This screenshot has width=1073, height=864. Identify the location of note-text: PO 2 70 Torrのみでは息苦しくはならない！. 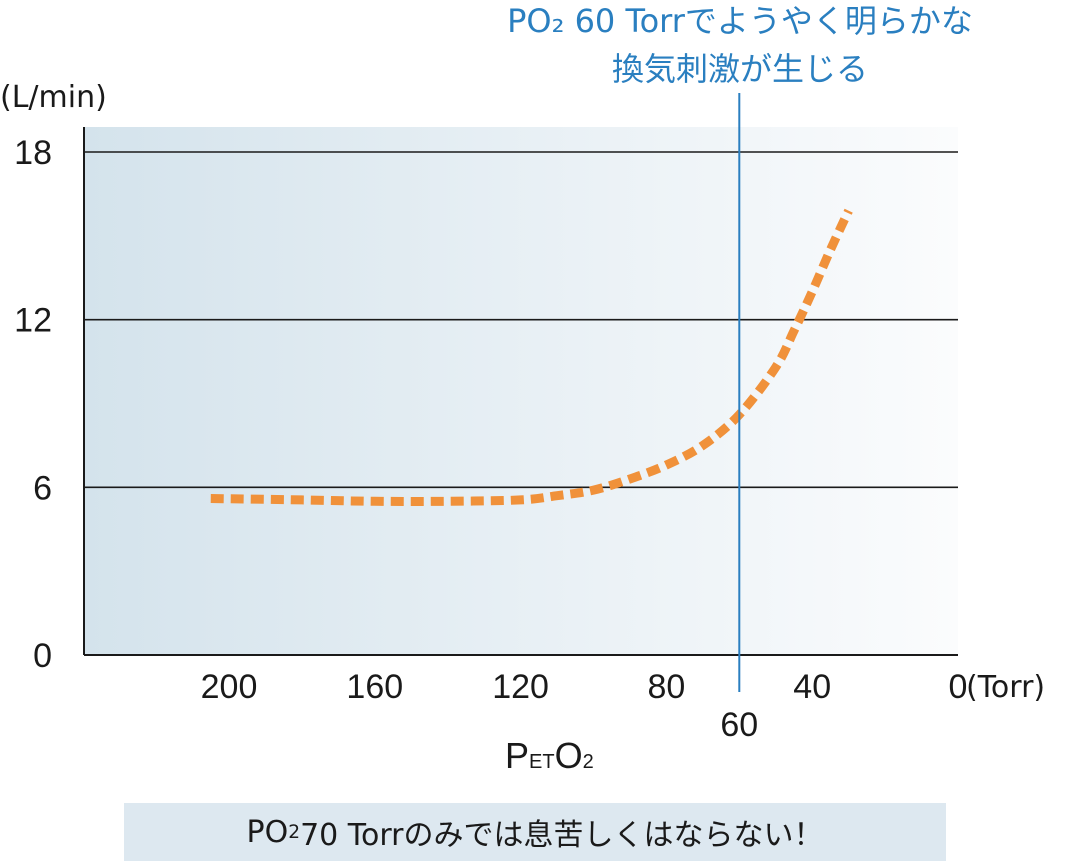
(535, 832).